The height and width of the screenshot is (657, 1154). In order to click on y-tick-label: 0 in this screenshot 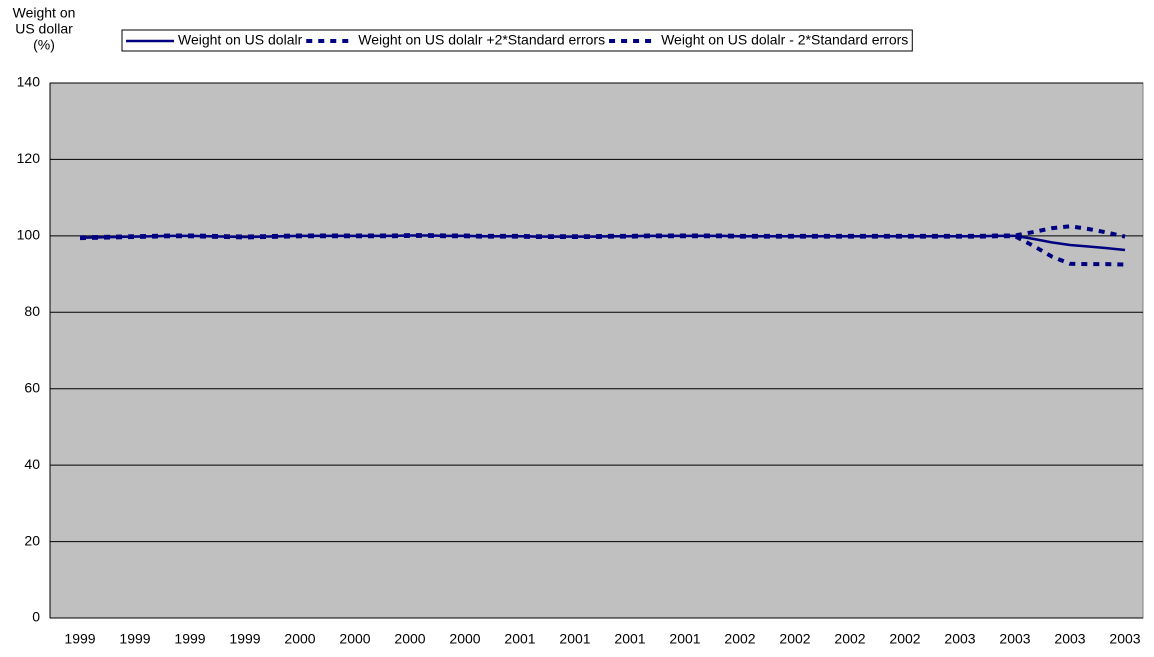, I will do `click(36, 617)`.